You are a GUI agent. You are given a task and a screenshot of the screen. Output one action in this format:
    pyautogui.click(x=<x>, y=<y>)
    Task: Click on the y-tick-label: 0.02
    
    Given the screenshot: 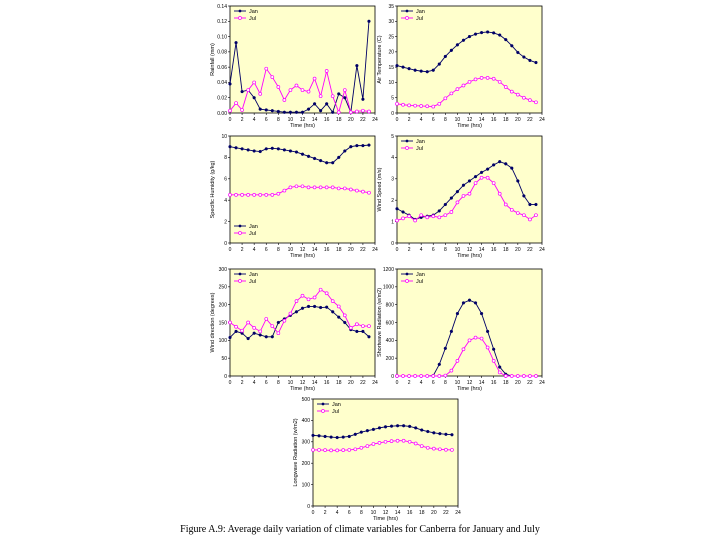 What is the action you would take?
    pyautogui.click(x=222, y=99)
    